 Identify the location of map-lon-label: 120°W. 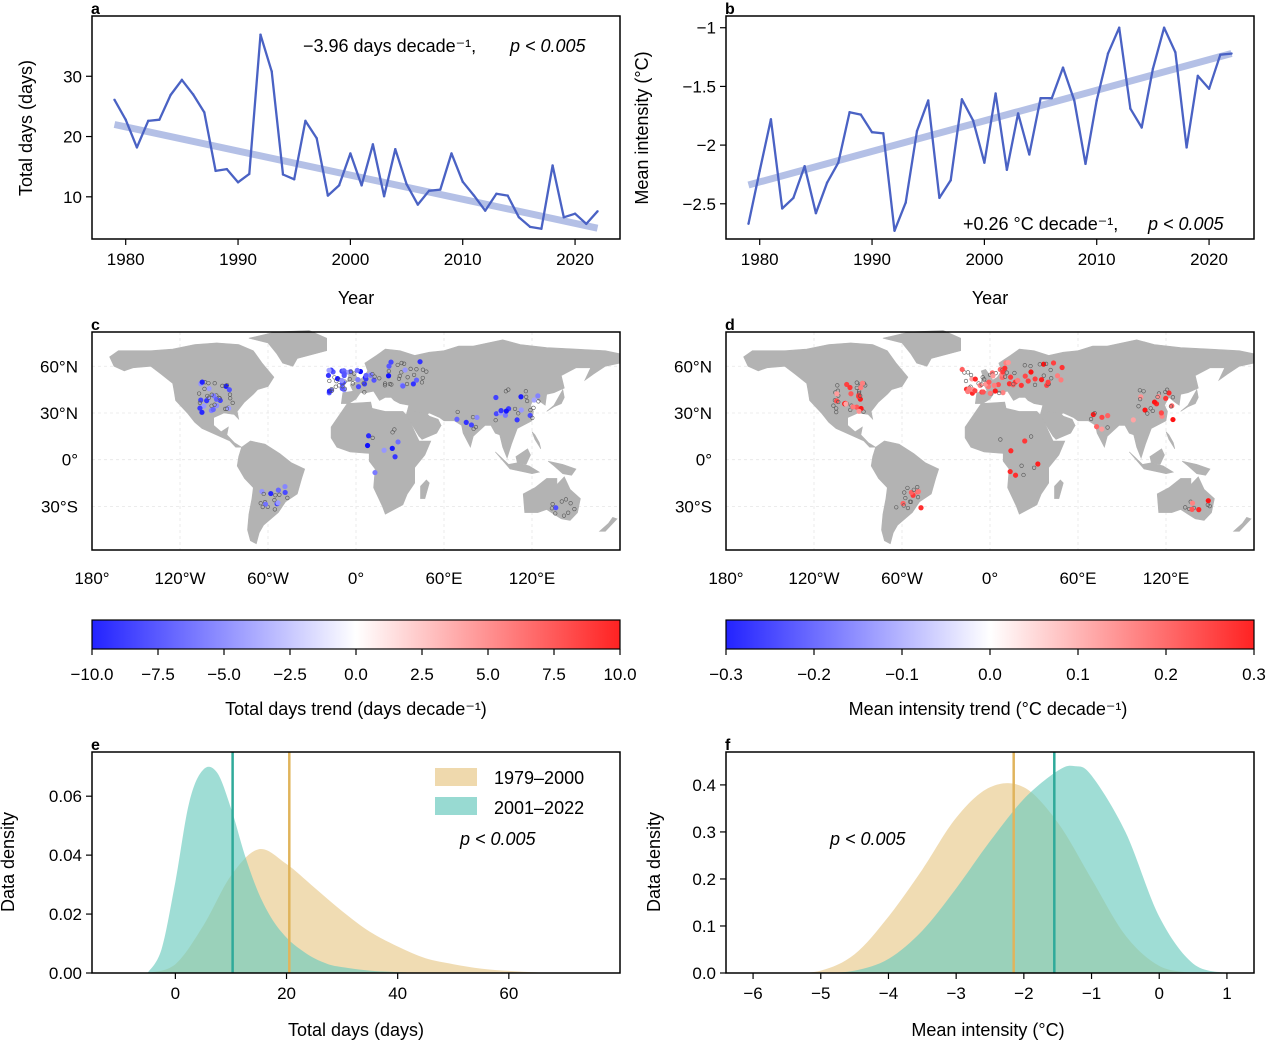
(813, 578).